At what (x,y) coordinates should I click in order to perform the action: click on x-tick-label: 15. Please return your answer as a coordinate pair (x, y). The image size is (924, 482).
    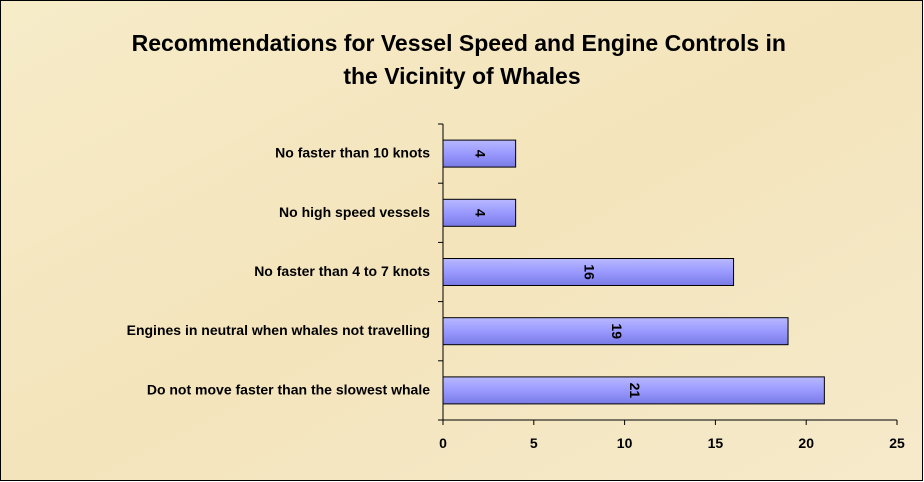
    Looking at the image, I should click on (716, 443).